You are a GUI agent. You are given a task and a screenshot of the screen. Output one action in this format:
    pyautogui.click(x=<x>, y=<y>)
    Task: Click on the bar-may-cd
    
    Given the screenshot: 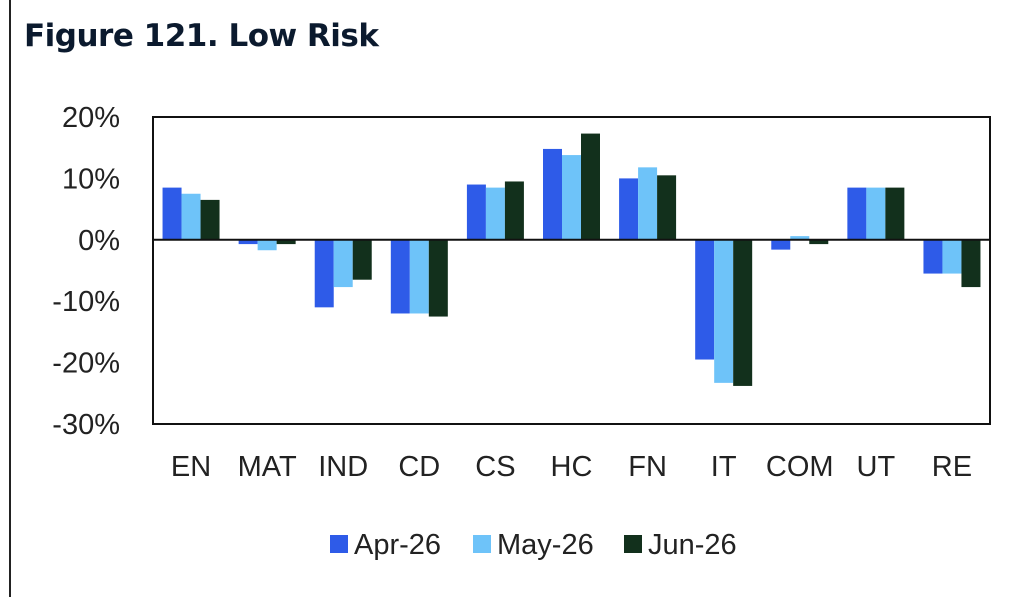 What is the action you would take?
    pyautogui.click(x=419, y=276)
    